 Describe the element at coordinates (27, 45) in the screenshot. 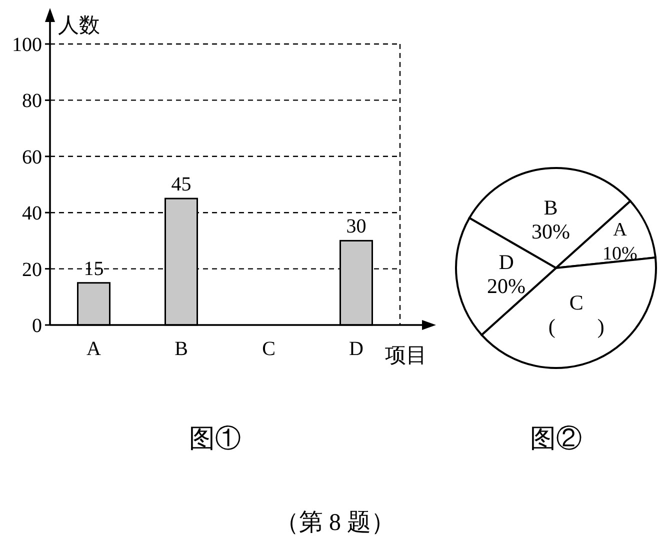

I see `y-tick-label: 100` at that location.